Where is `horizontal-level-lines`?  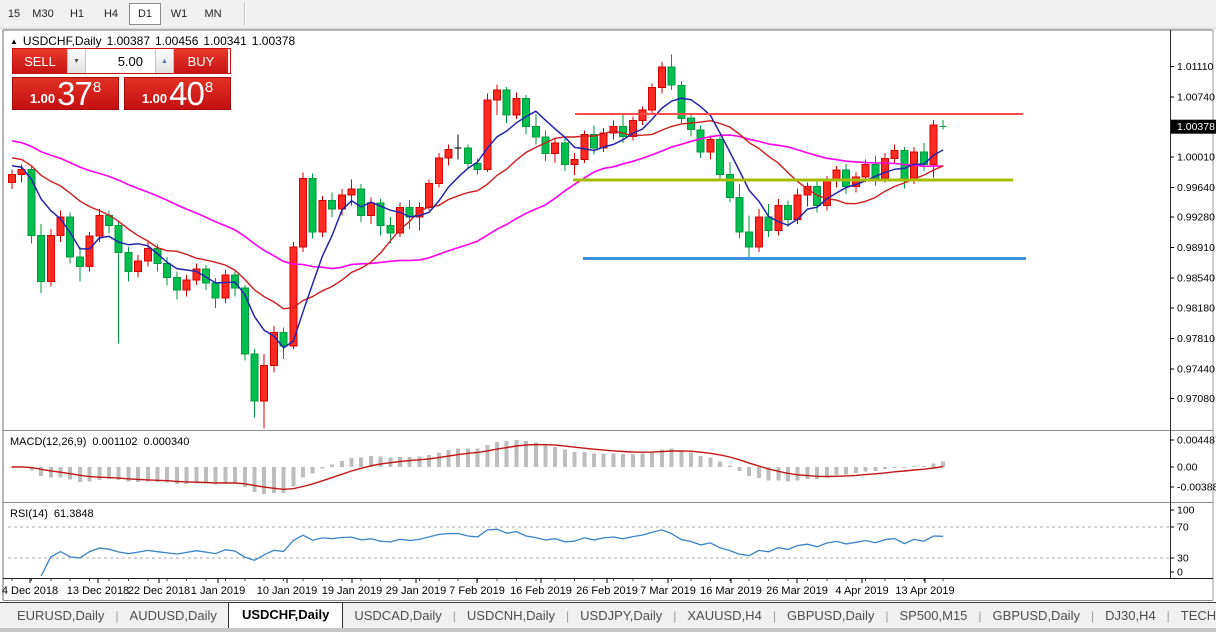
horizontal-level-lines is located at coordinates (799, 186).